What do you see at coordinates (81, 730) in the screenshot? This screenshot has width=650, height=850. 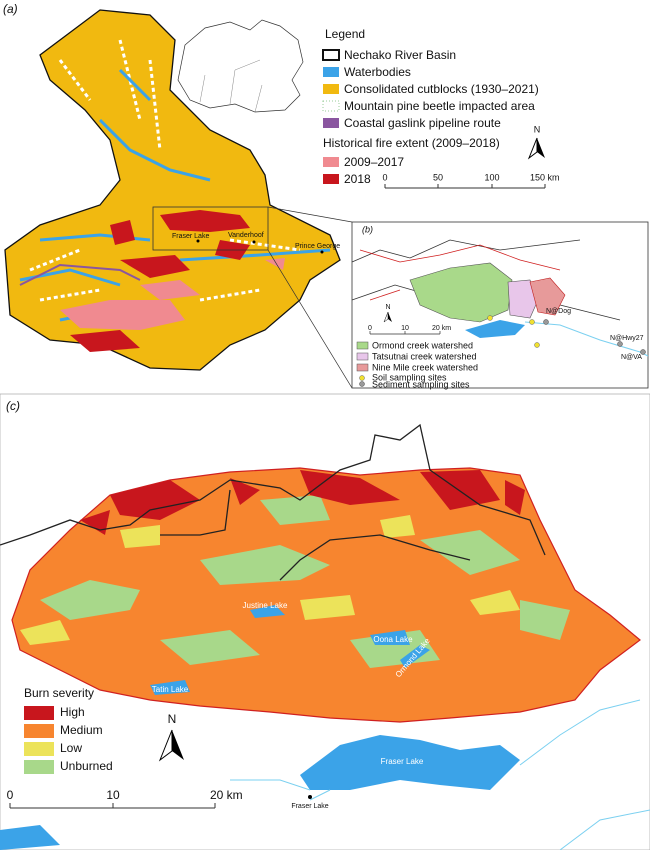 I see `legend-item: Medium` at bounding box center [81, 730].